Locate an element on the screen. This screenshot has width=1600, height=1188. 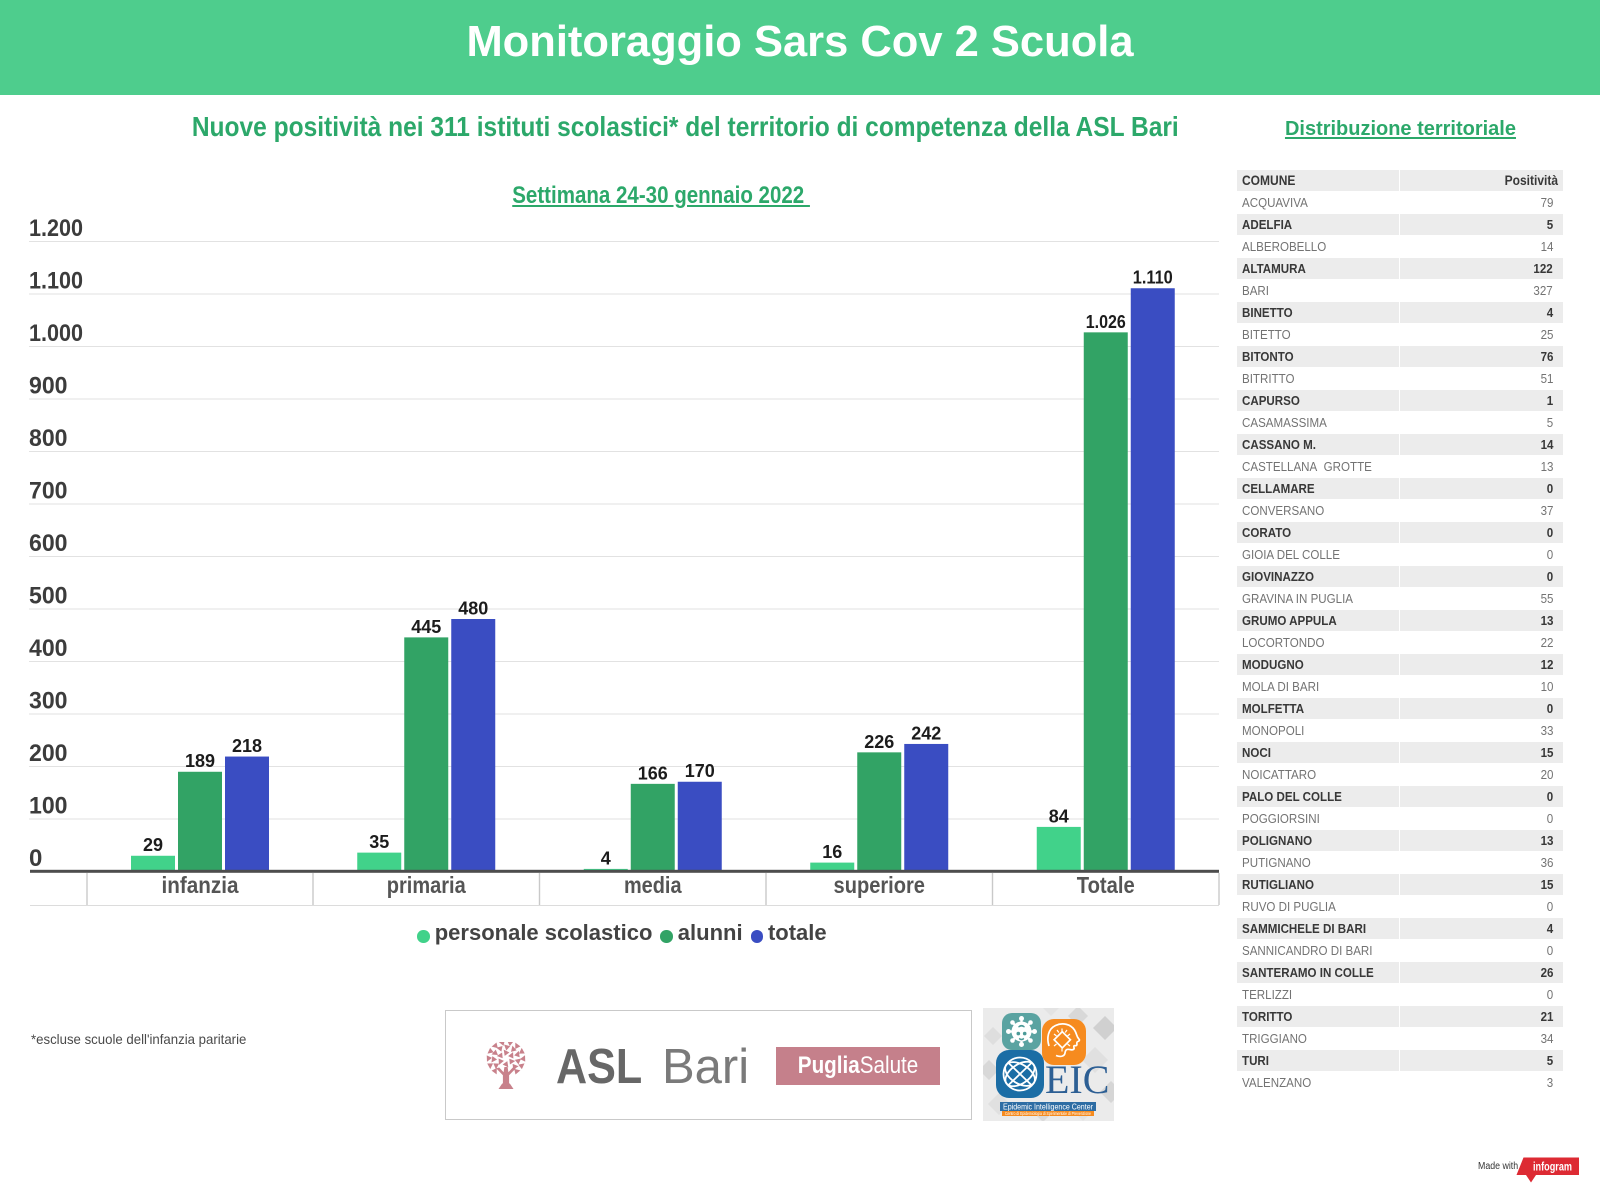
svg-text: 170 is located at coordinates (700, 771).